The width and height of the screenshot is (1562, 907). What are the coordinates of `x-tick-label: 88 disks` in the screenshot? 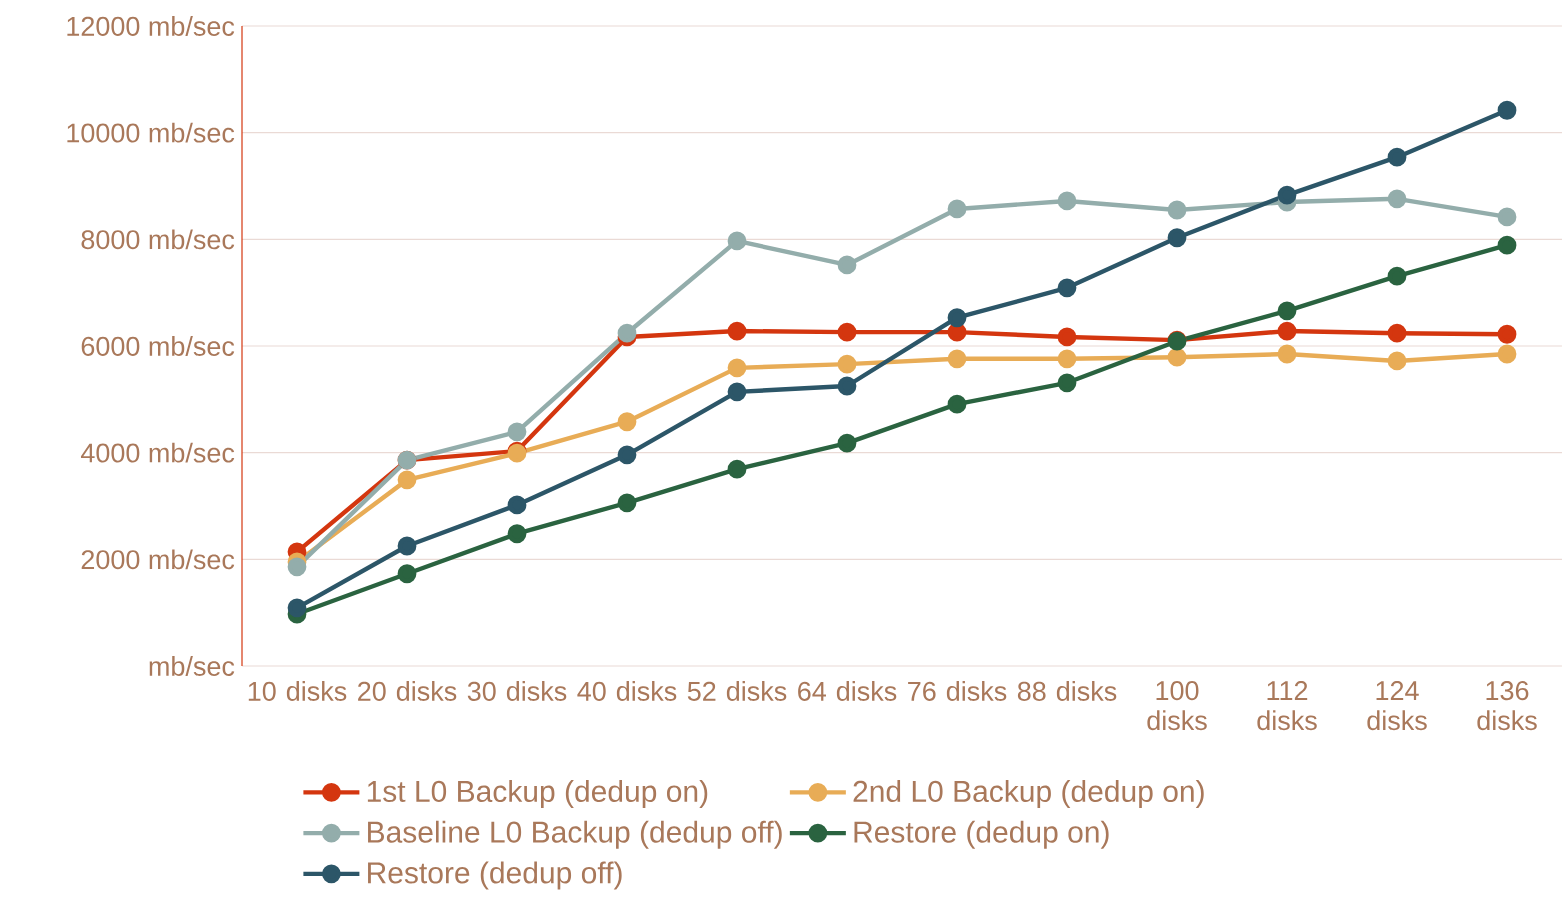 It's located at (1067, 691).